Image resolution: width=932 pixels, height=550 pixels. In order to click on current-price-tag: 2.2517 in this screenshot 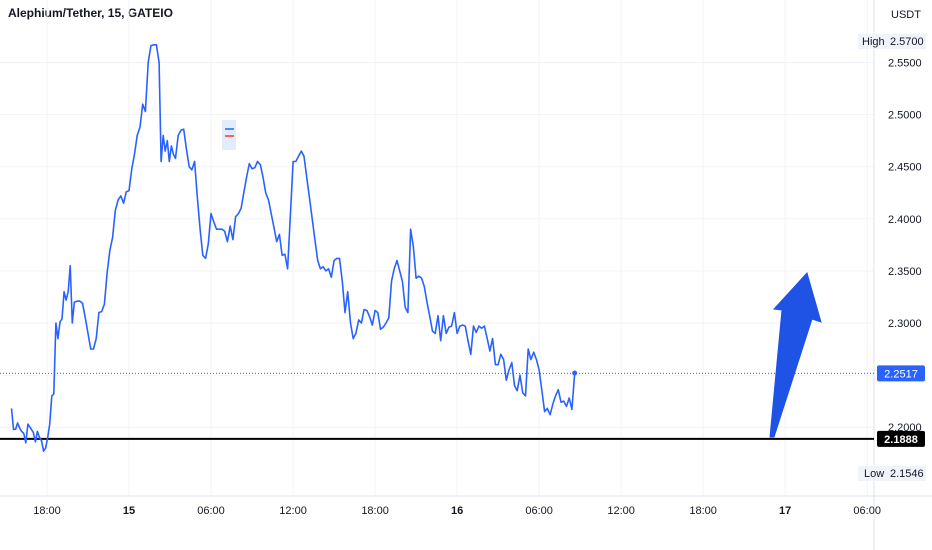, I will do `click(901, 373)`.